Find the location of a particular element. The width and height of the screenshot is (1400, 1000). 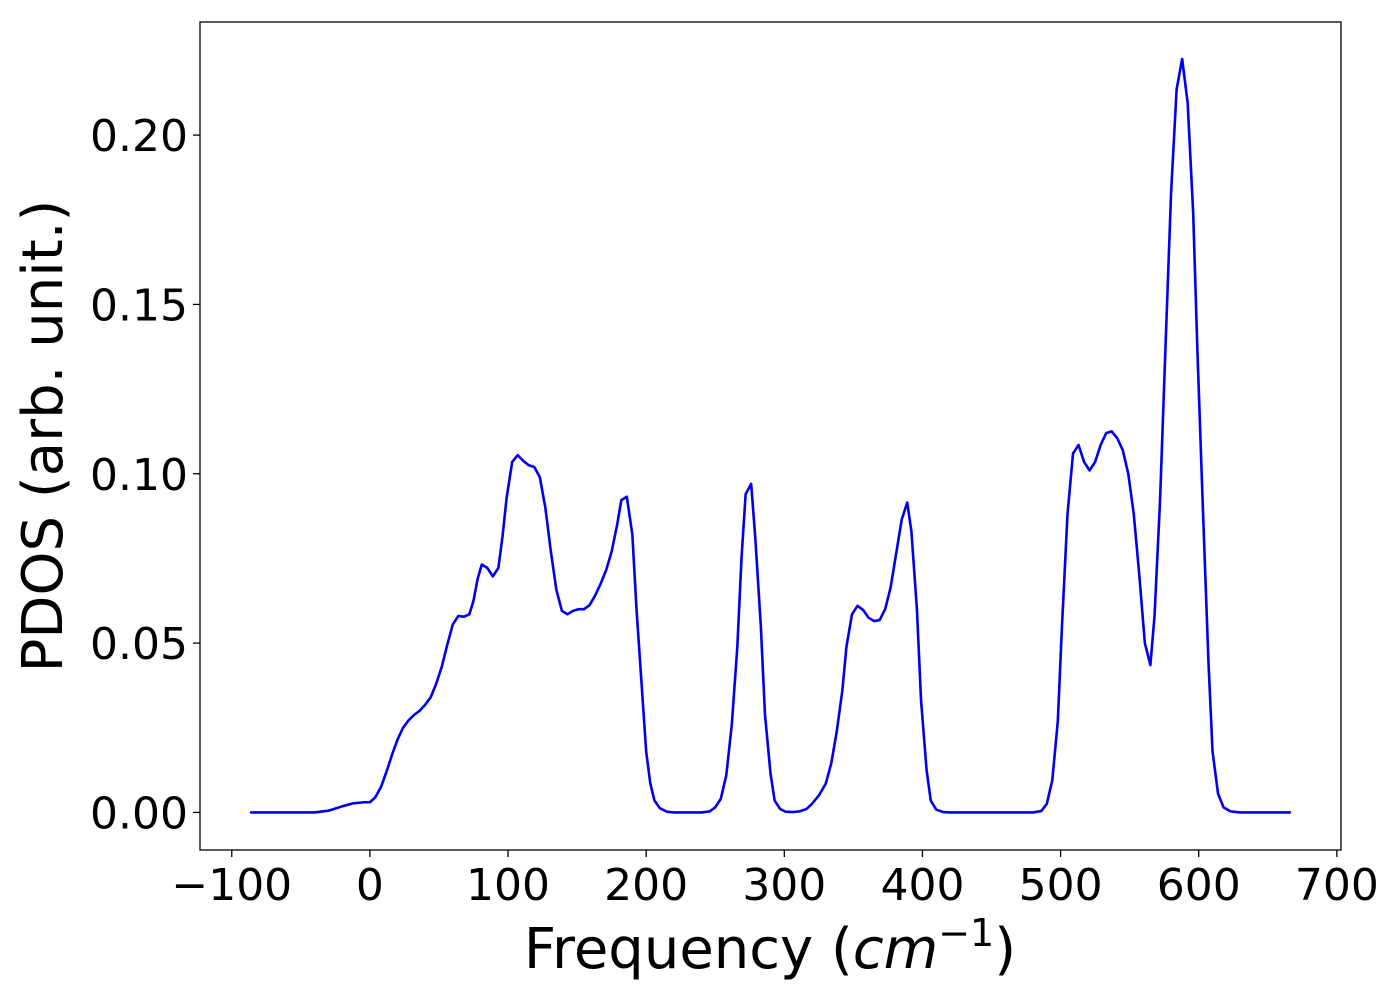

y-tick-label: 0.20 is located at coordinates (139, 136).